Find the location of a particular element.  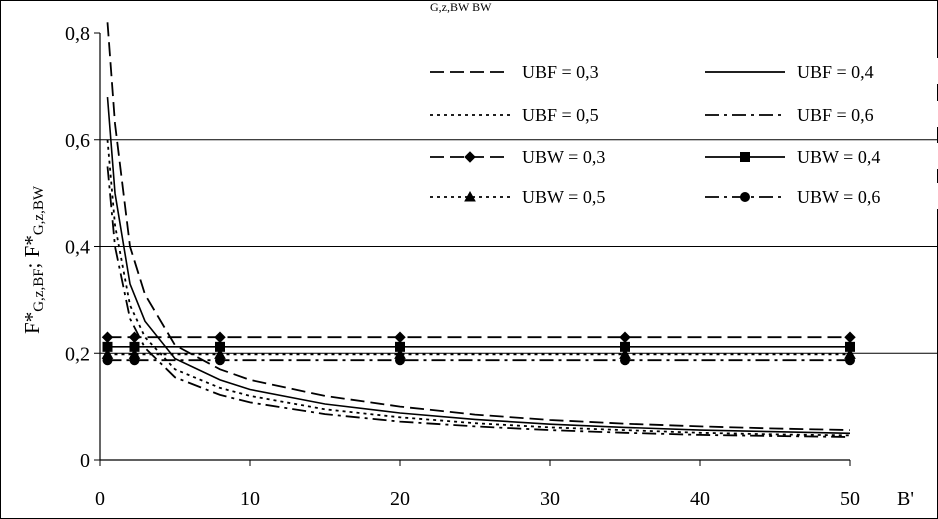

legend-item: UBF = 0,4 is located at coordinates (819, 71).